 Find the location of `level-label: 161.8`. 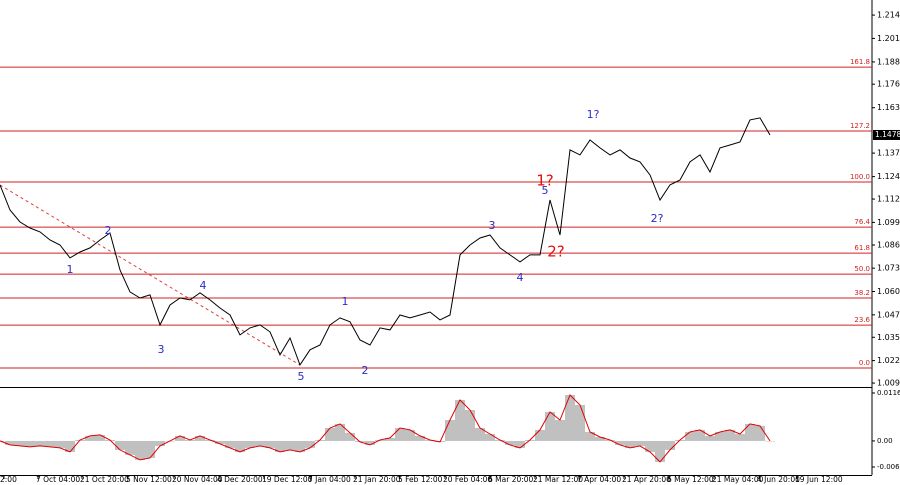

level-label: 161.8 is located at coordinates (860, 62).